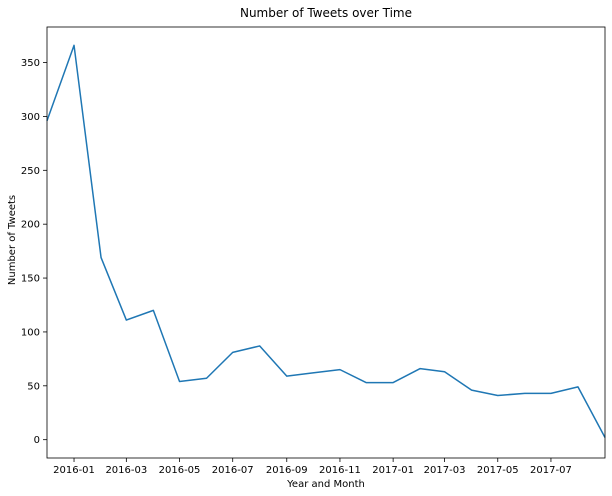 Image resolution: width=612 pixels, height=496 pixels. What do you see at coordinates (30, 63) in the screenshot?
I see `y-tick-label: 350` at bounding box center [30, 63].